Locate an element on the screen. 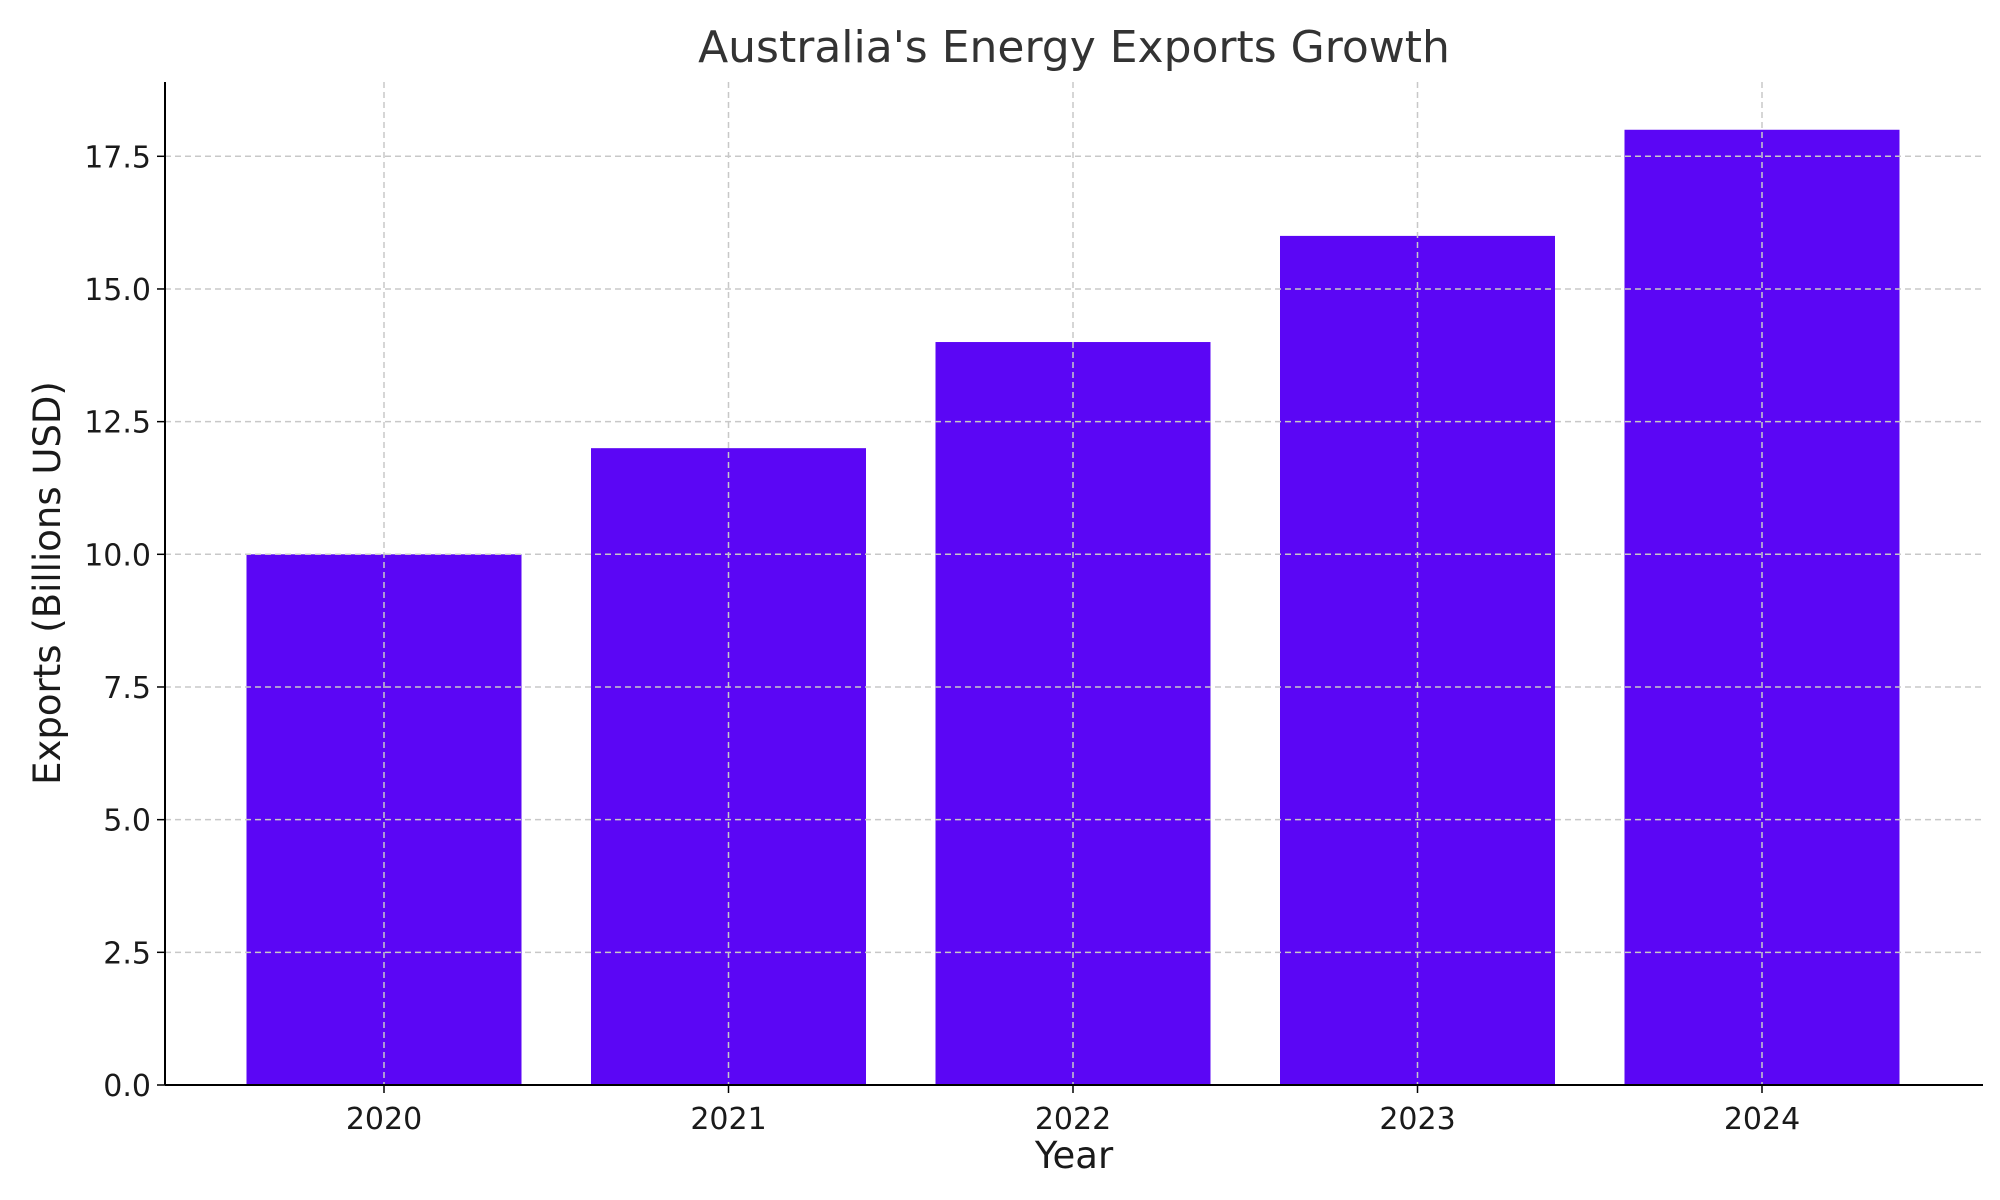 The height and width of the screenshot is (1200, 2000). y-axis-label: Exports (Billions USD) is located at coordinates (47, 583).